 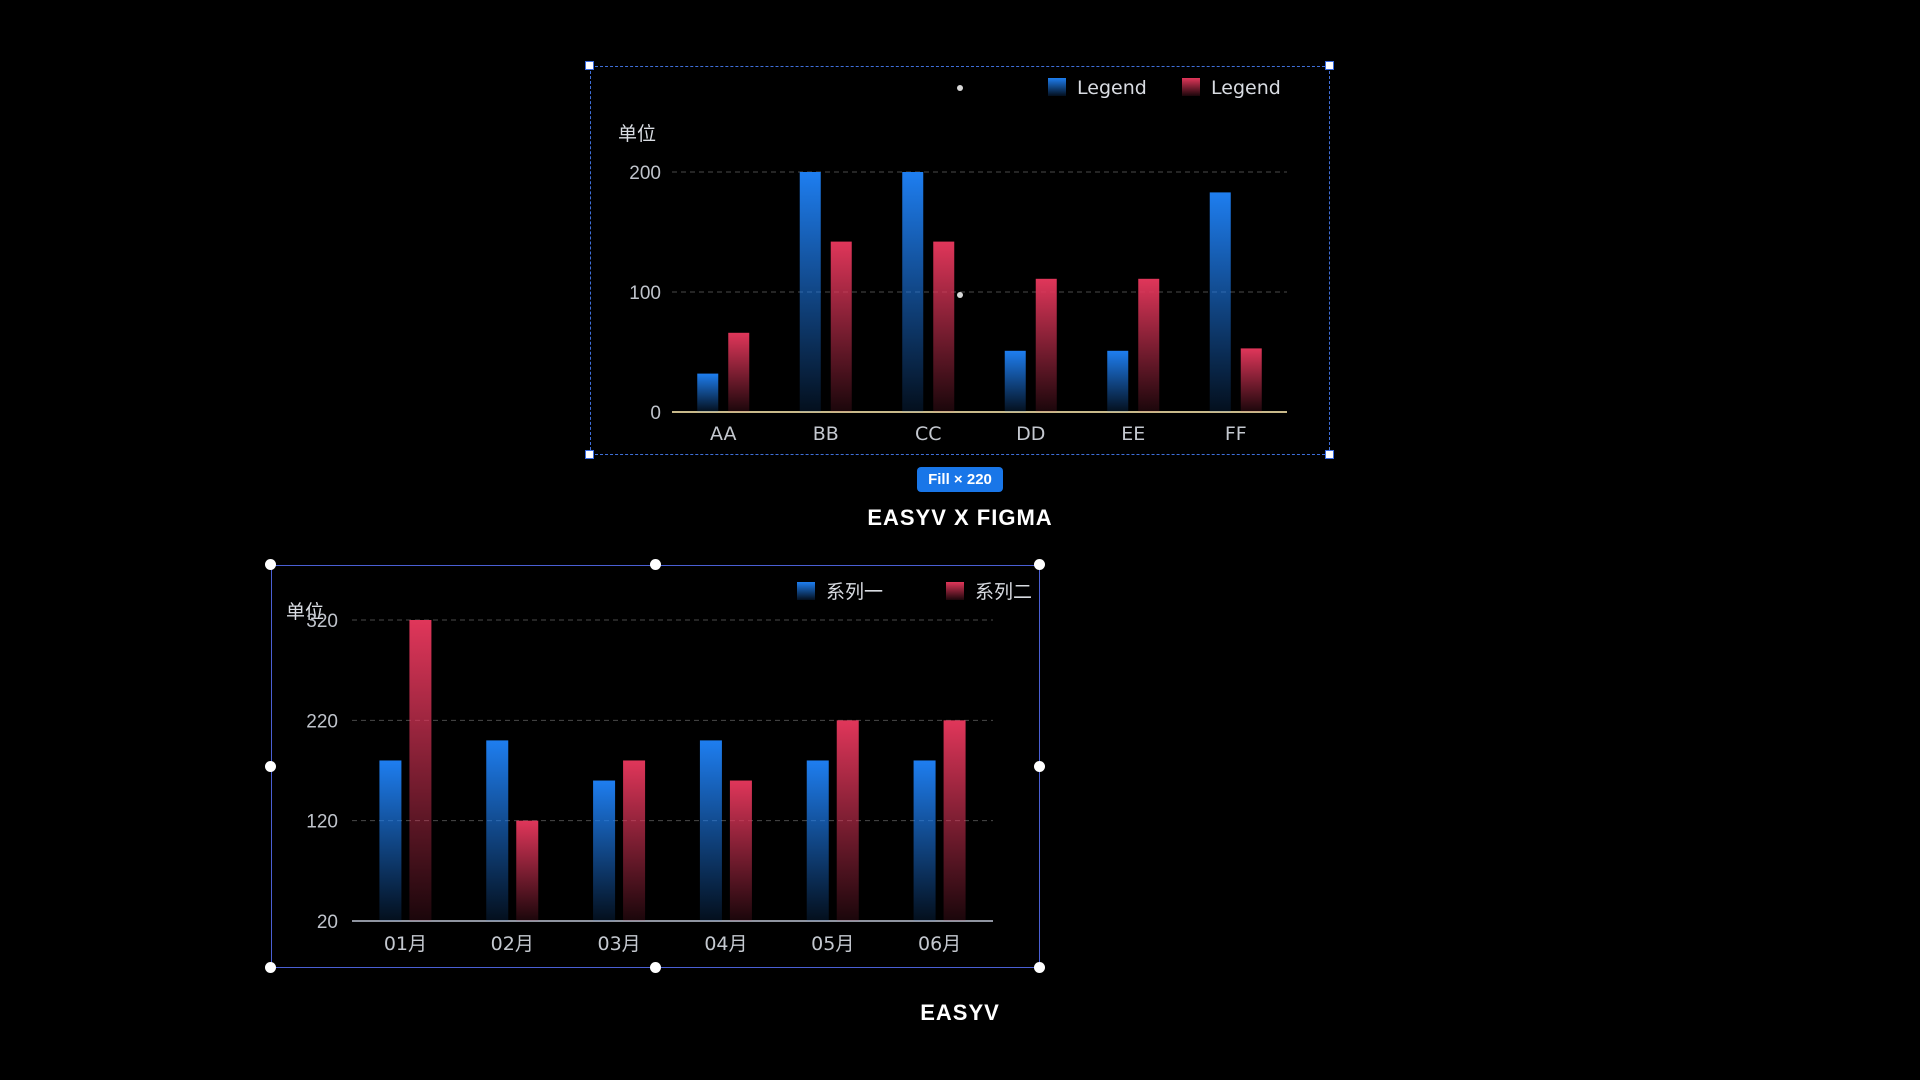 What do you see at coordinates (322, 621) in the screenshot?
I see `y-tick-label: 320` at bounding box center [322, 621].